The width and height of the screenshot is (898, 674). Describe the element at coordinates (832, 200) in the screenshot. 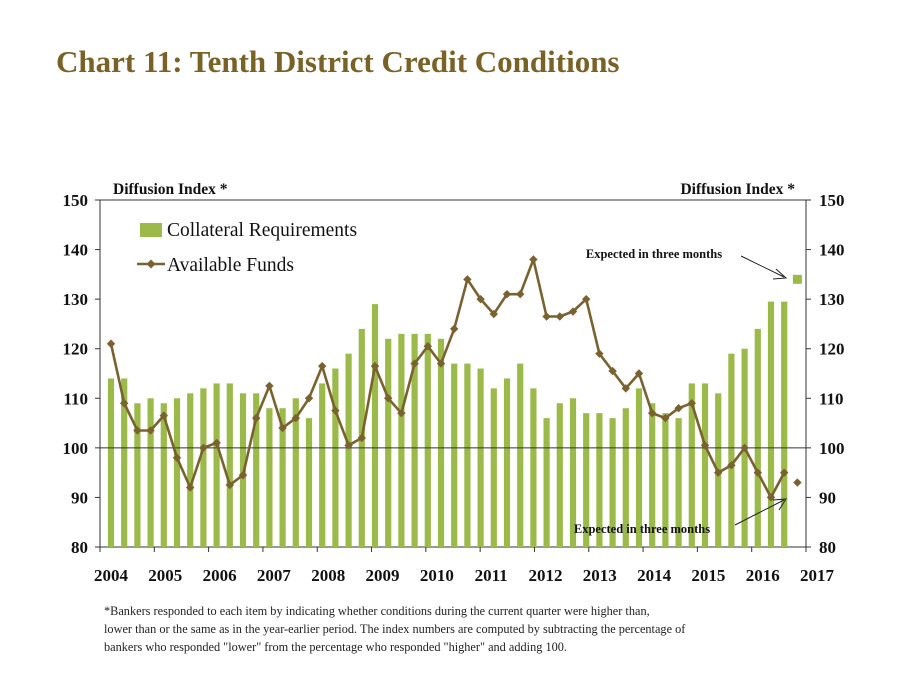

I see `y-tick-label-right: 150` at that location.